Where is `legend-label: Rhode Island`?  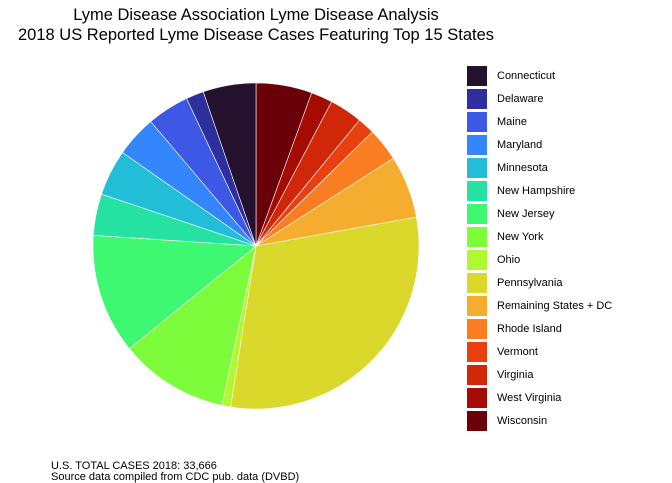
legend-label: Rhode Island is located at coordinates (529, 329).